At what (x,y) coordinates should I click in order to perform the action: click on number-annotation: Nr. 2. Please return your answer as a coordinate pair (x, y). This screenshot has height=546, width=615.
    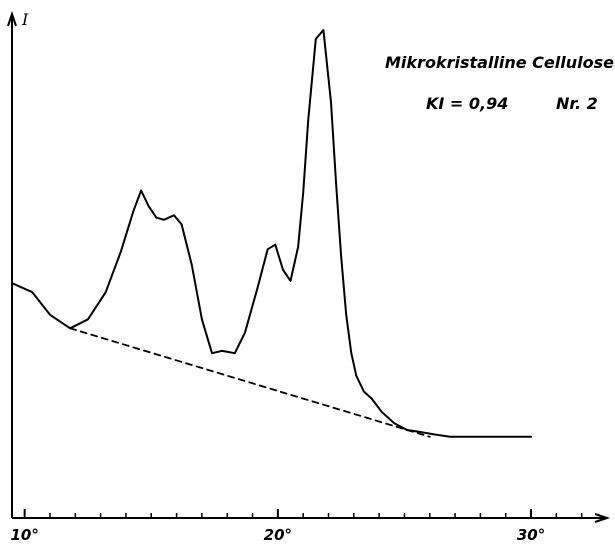
    Looking at the image, I should click on (577, 103).